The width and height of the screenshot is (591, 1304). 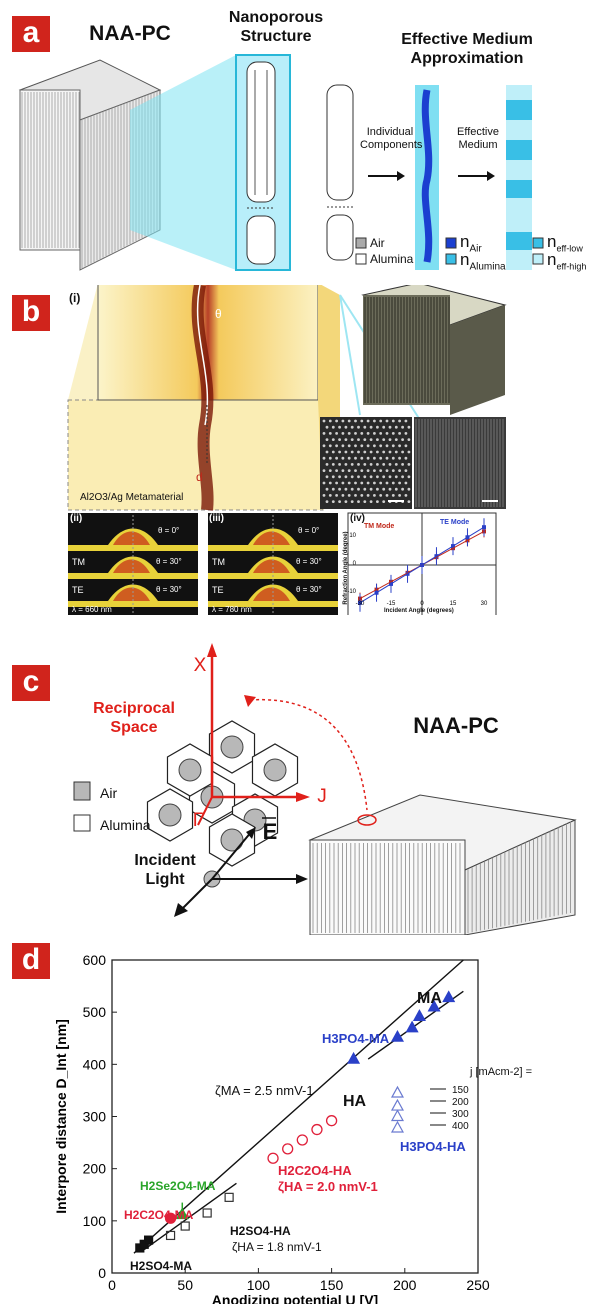 I want to click on annotation-j-value: 400, so click(x=460, y=1126).